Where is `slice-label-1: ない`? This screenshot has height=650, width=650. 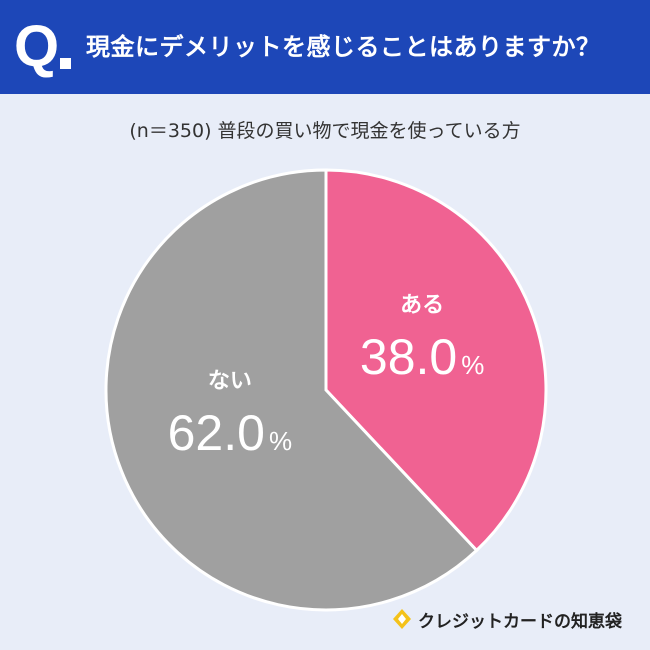
slice-label-1: ない is located at coordinates (230, 381).